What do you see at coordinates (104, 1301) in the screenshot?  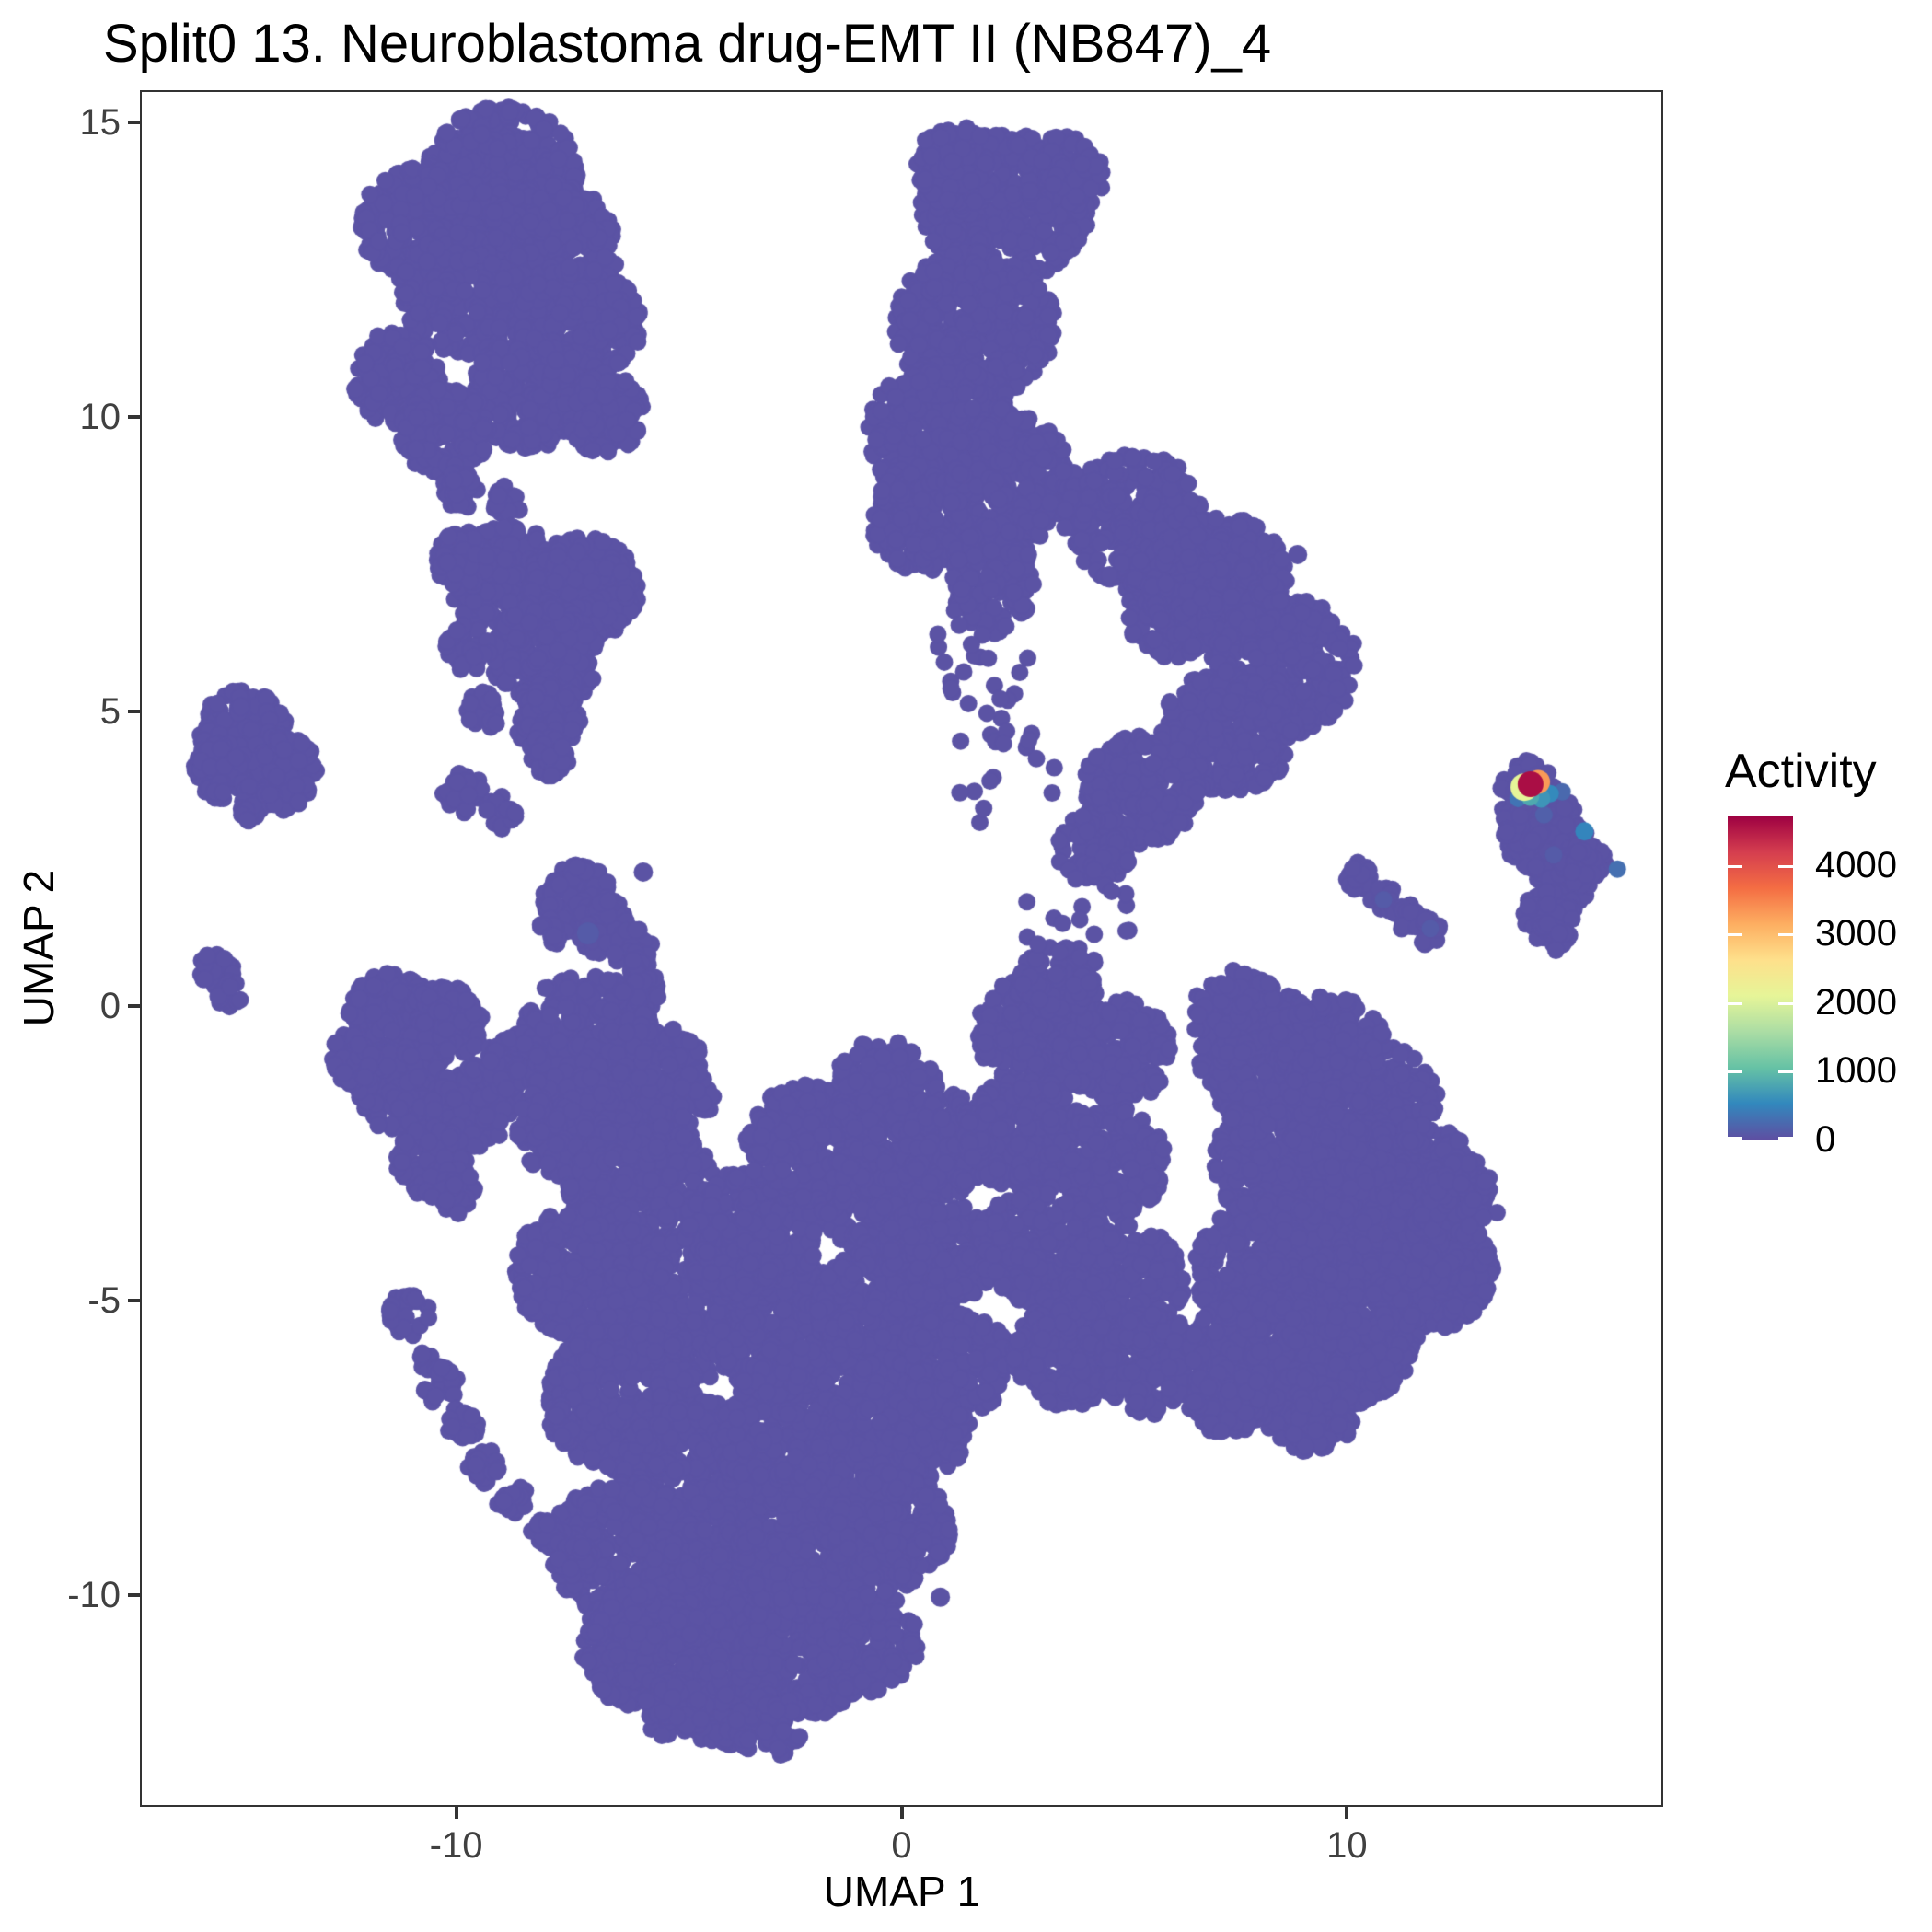 I see `y-tick-label: -5` at bounding box center [104, 1301].